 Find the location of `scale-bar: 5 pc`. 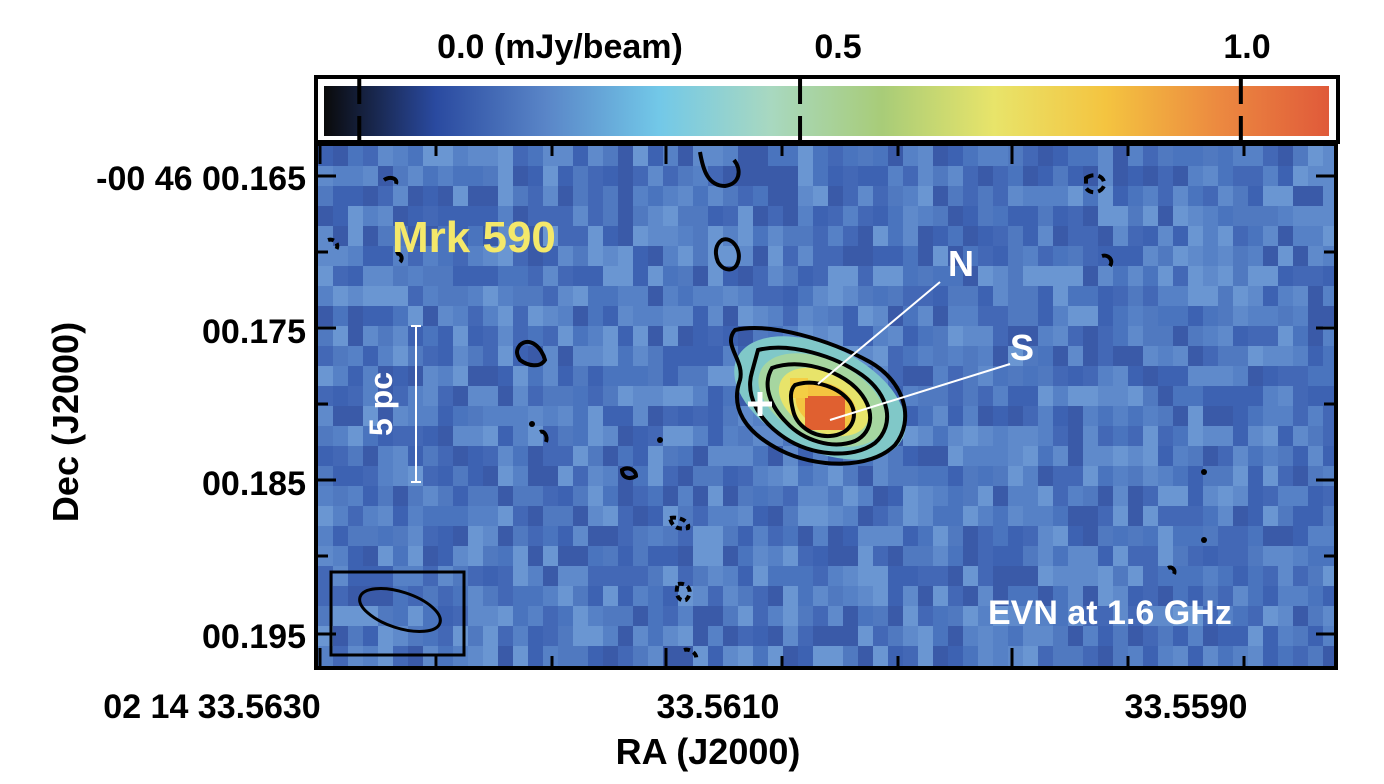

scale-bar: 5 pc is located at coordinates (392, 404).